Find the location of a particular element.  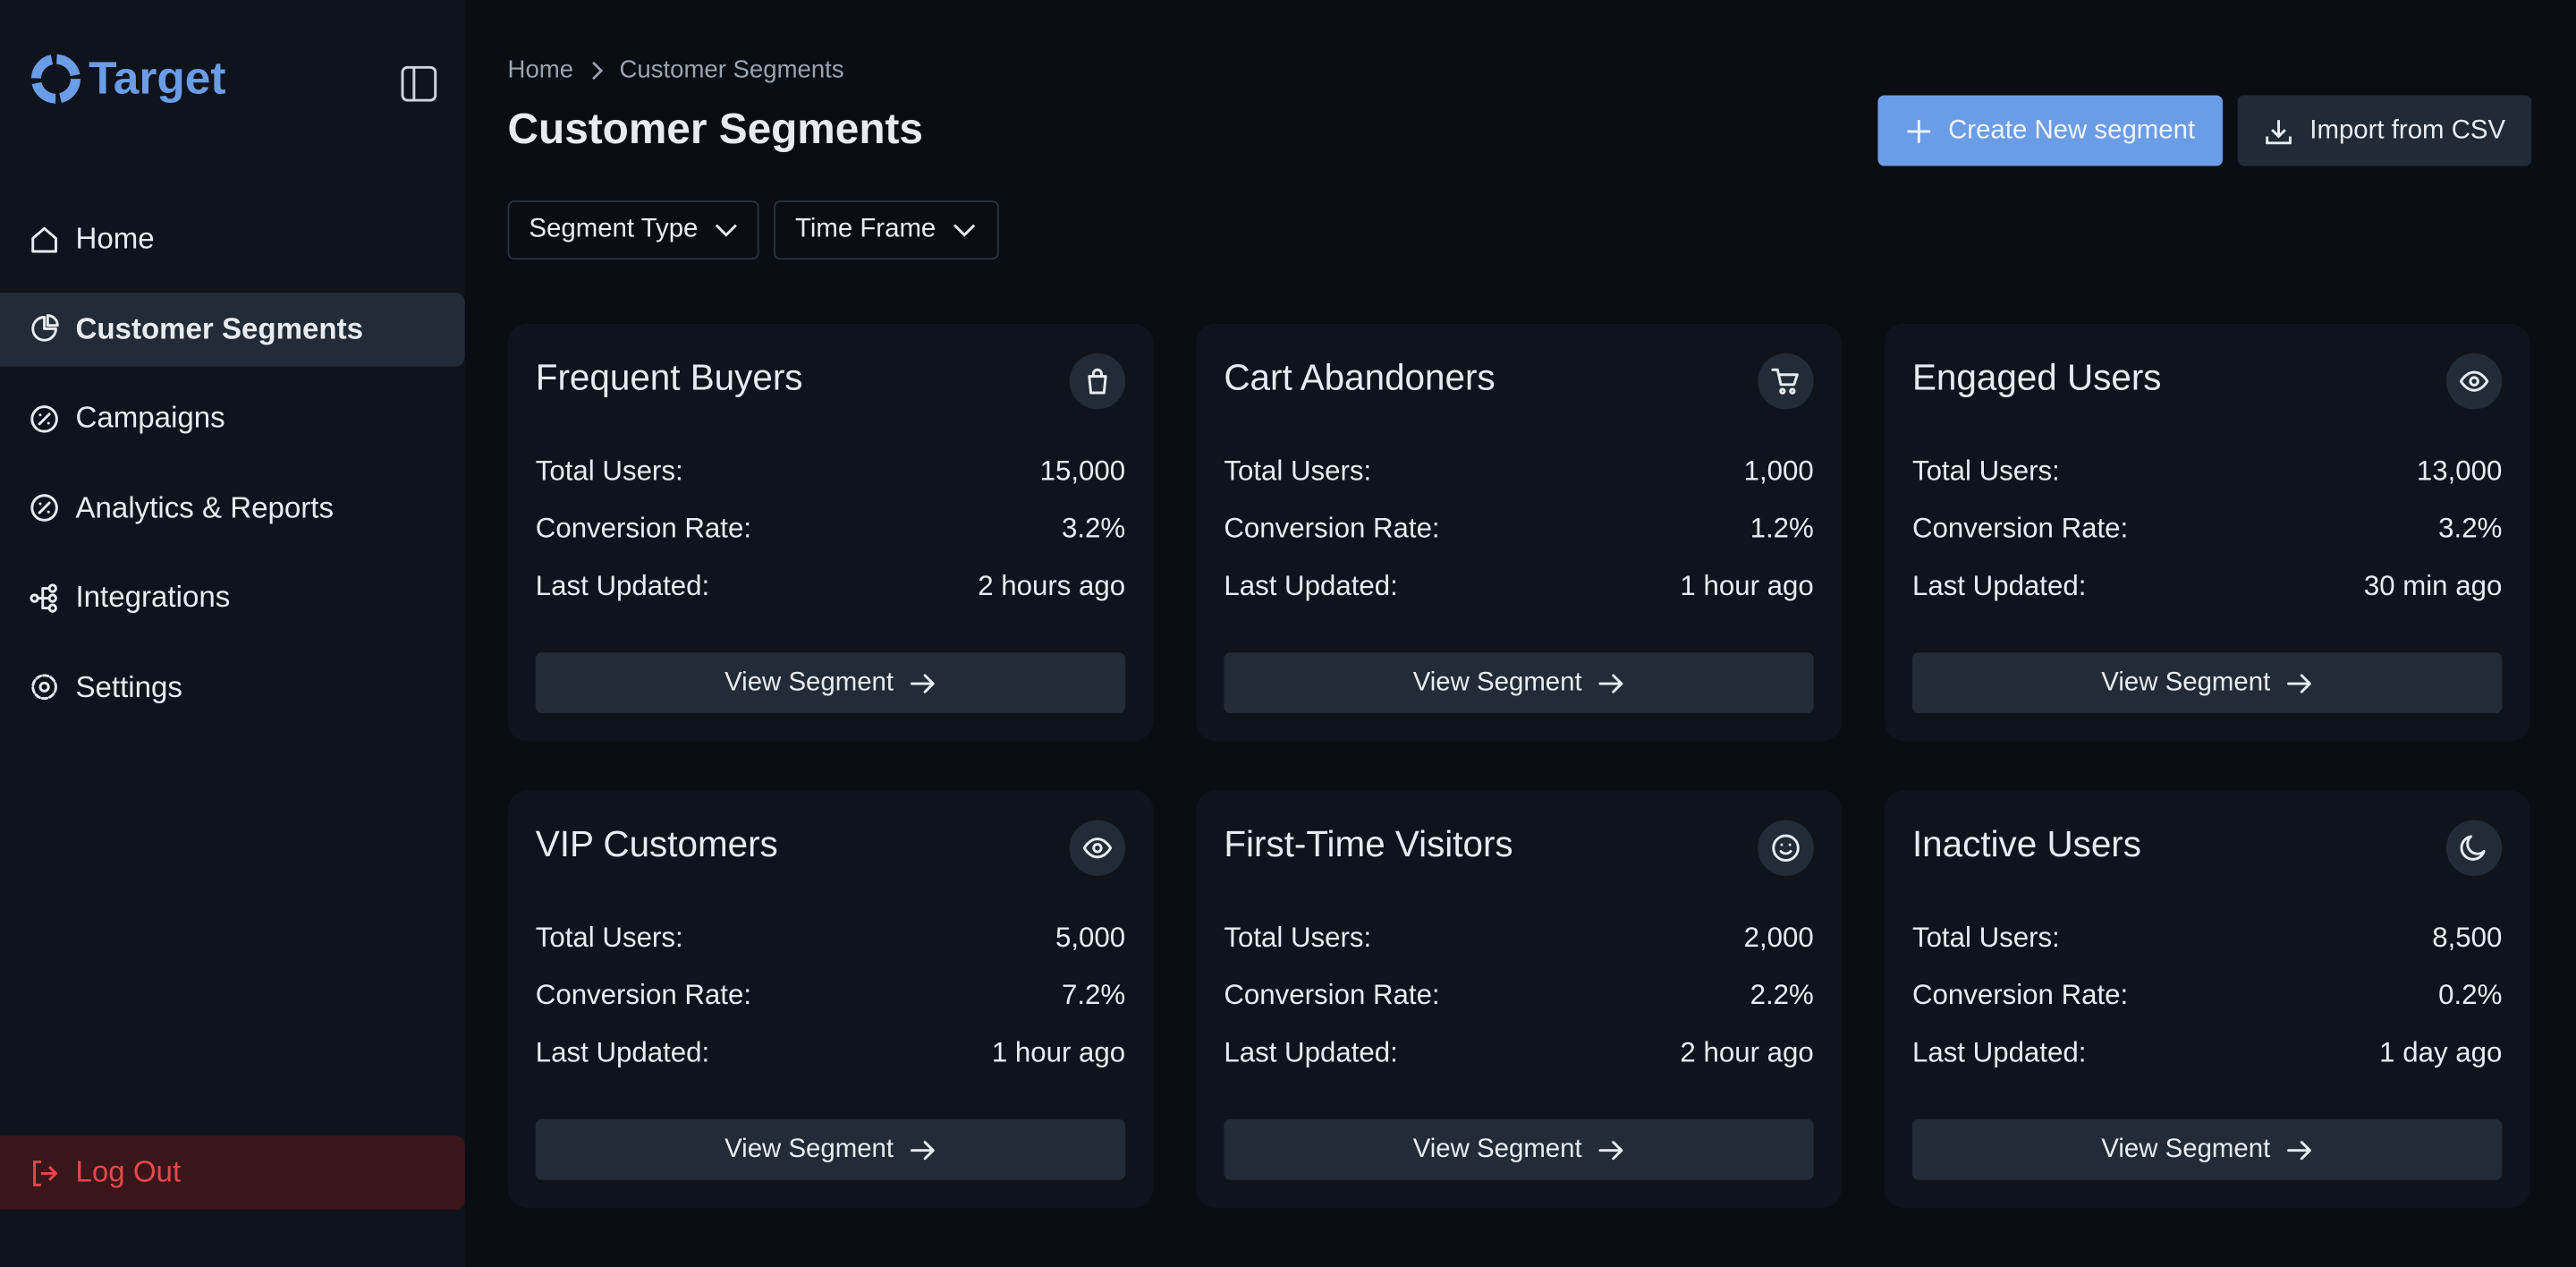

nav-item: Integrations is located at coordinates (232, 597).